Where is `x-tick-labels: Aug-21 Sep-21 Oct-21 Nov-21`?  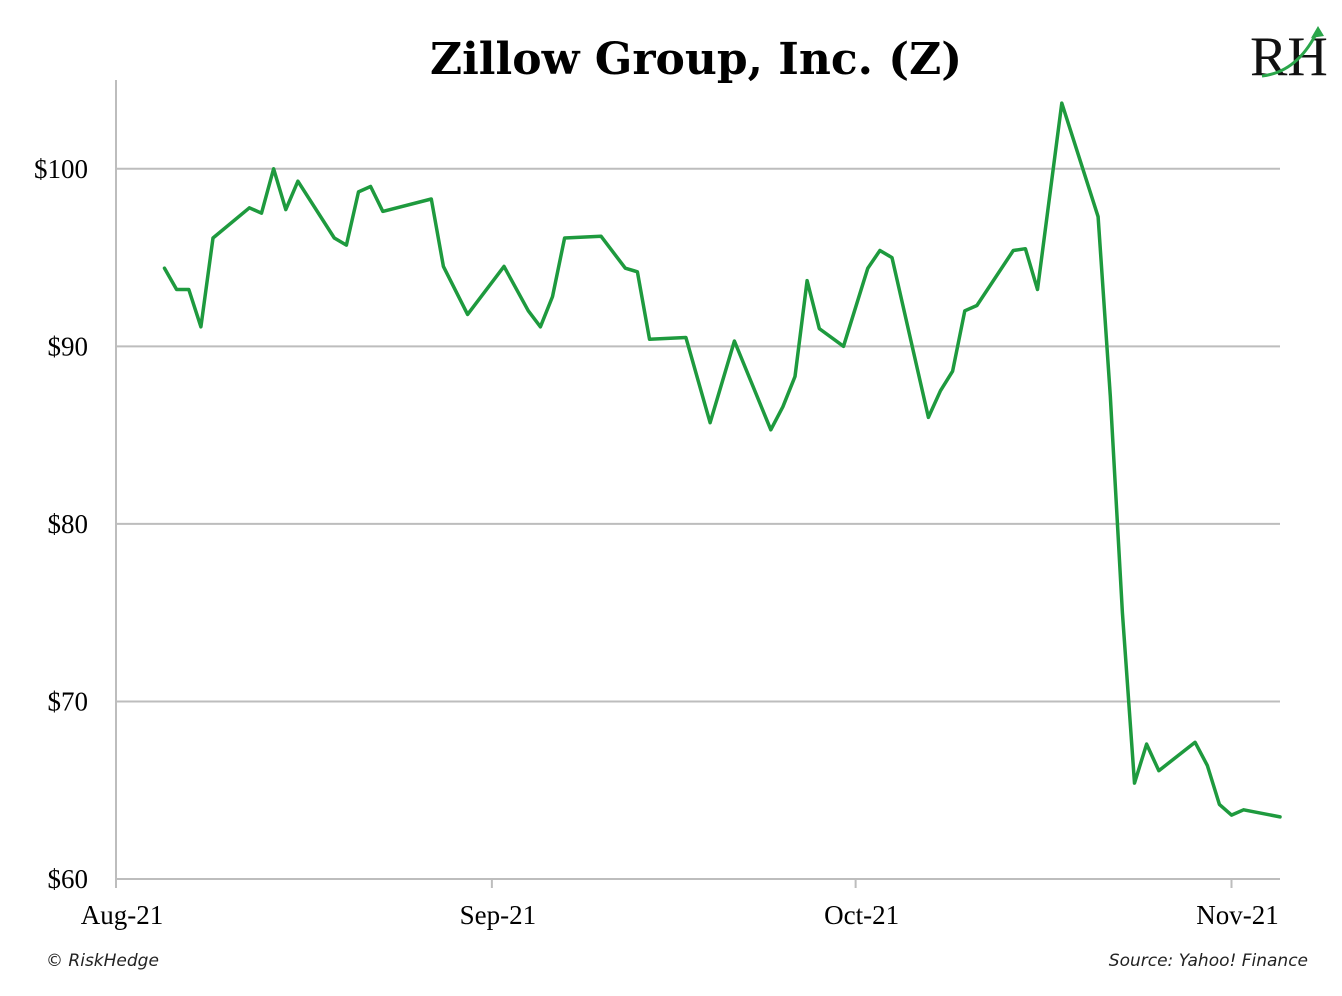 x-tick-labels: Aug-21 Sep-21 Oct-21 Nov-21 is located at coordinates (680, 915).